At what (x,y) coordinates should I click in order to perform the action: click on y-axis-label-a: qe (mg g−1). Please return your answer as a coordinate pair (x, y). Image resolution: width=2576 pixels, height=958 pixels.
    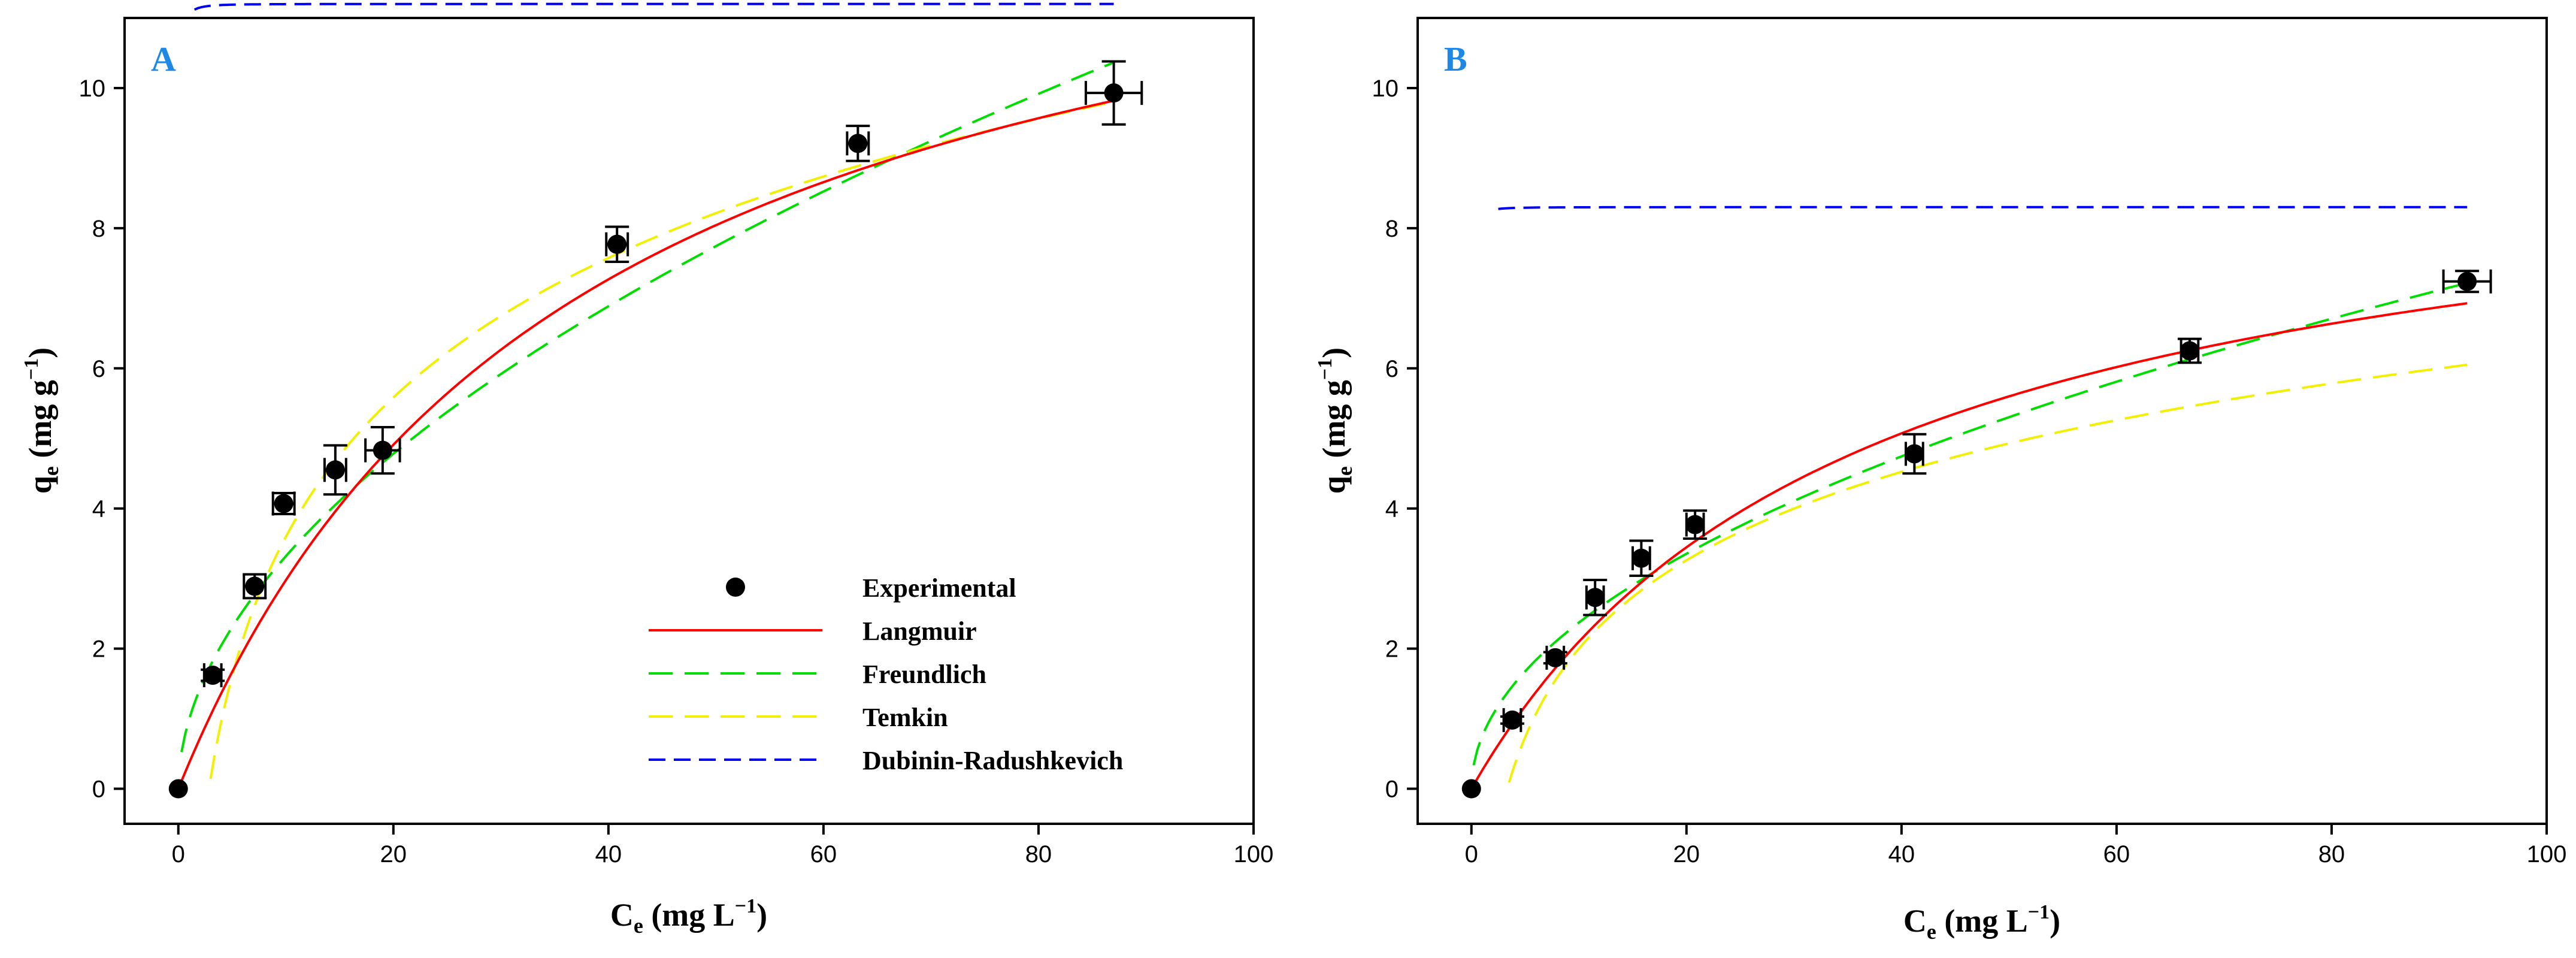
    Looking at the image, I should click on (41, 420).